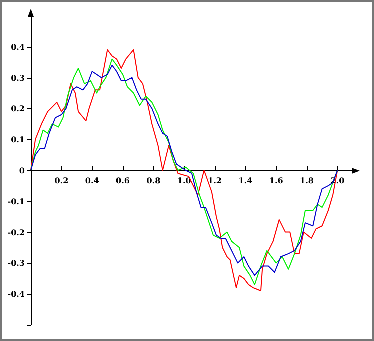 The height and width of the screenshot is (341, 374). I want to click on x-tick-label: 0.6, so click(123, 181).